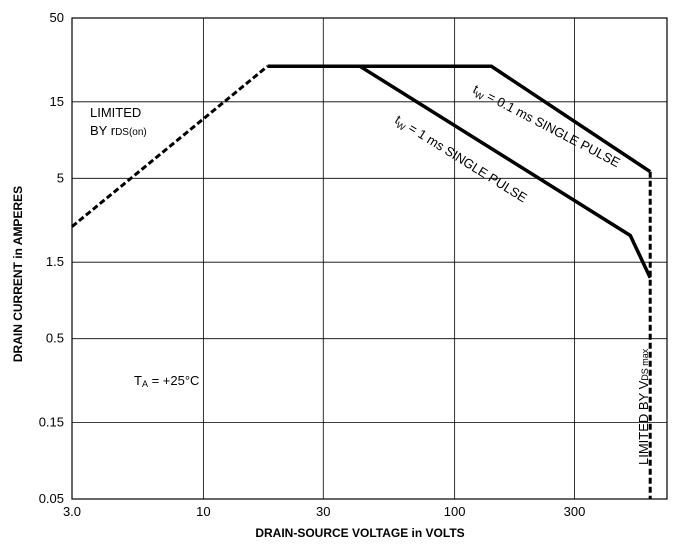 This screenshot has height=546, width=688. I want to click on x-axis-label: DRAIN-SOURCE VOLTAGE in VOLTS, so click(359, 533).